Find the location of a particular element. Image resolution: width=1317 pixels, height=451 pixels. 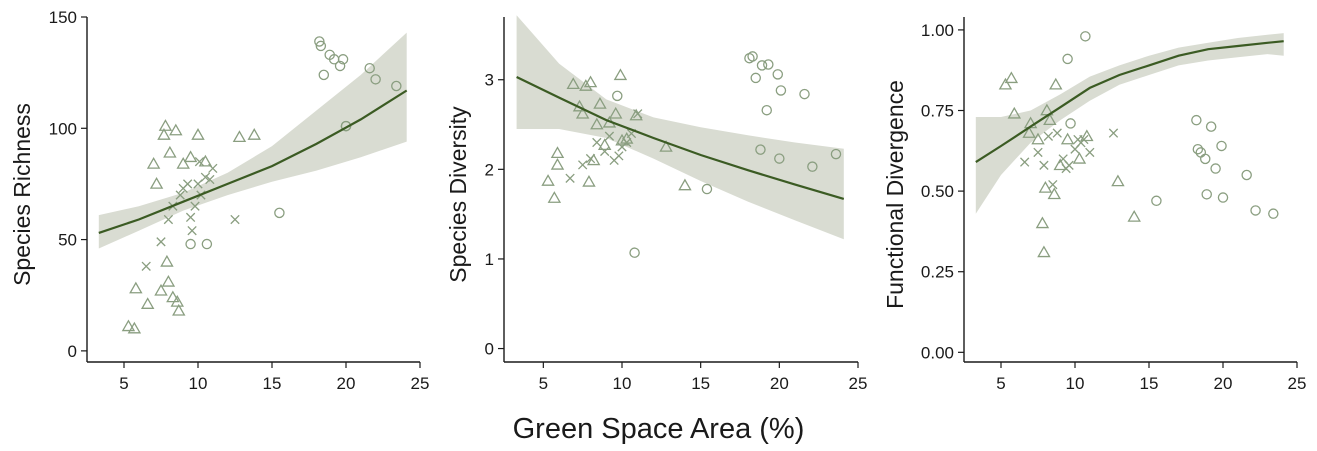

y-axis-label: Species Diversity is located at coordinates (458, 194).